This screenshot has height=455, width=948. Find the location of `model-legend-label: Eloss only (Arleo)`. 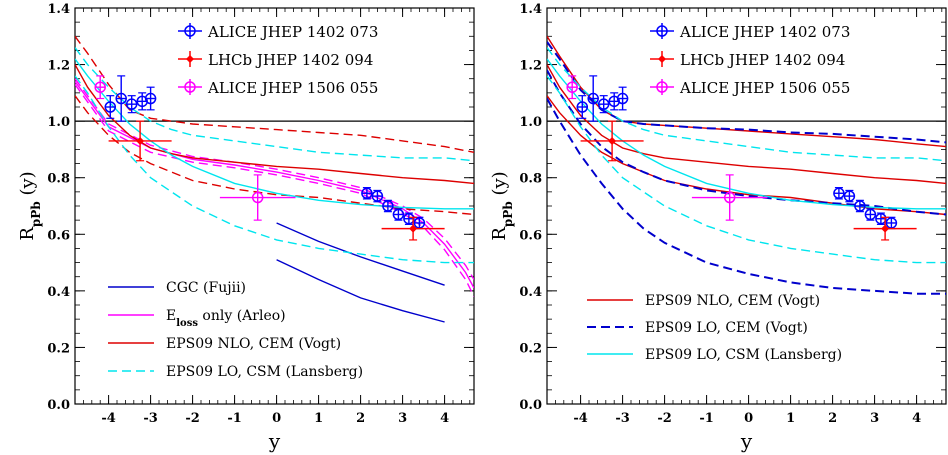

model-legend-label: Eloss only (Arleo) is located at coordinates (226, 318).